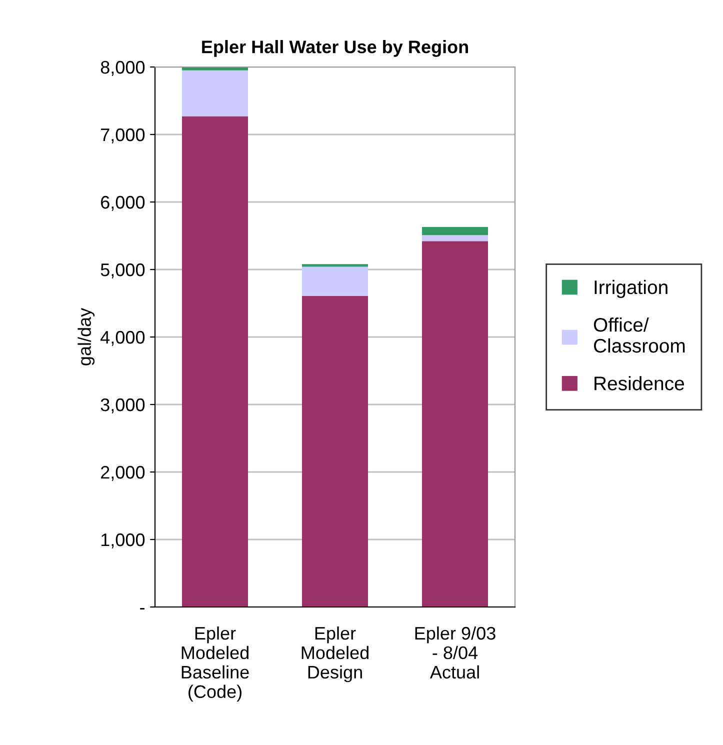 The width and height of the screenshot is (723, 745). What do you see at coordinates (639, 383) in the screenshot?
I see `legend-label: Residence` at bounding box center [639, 383].